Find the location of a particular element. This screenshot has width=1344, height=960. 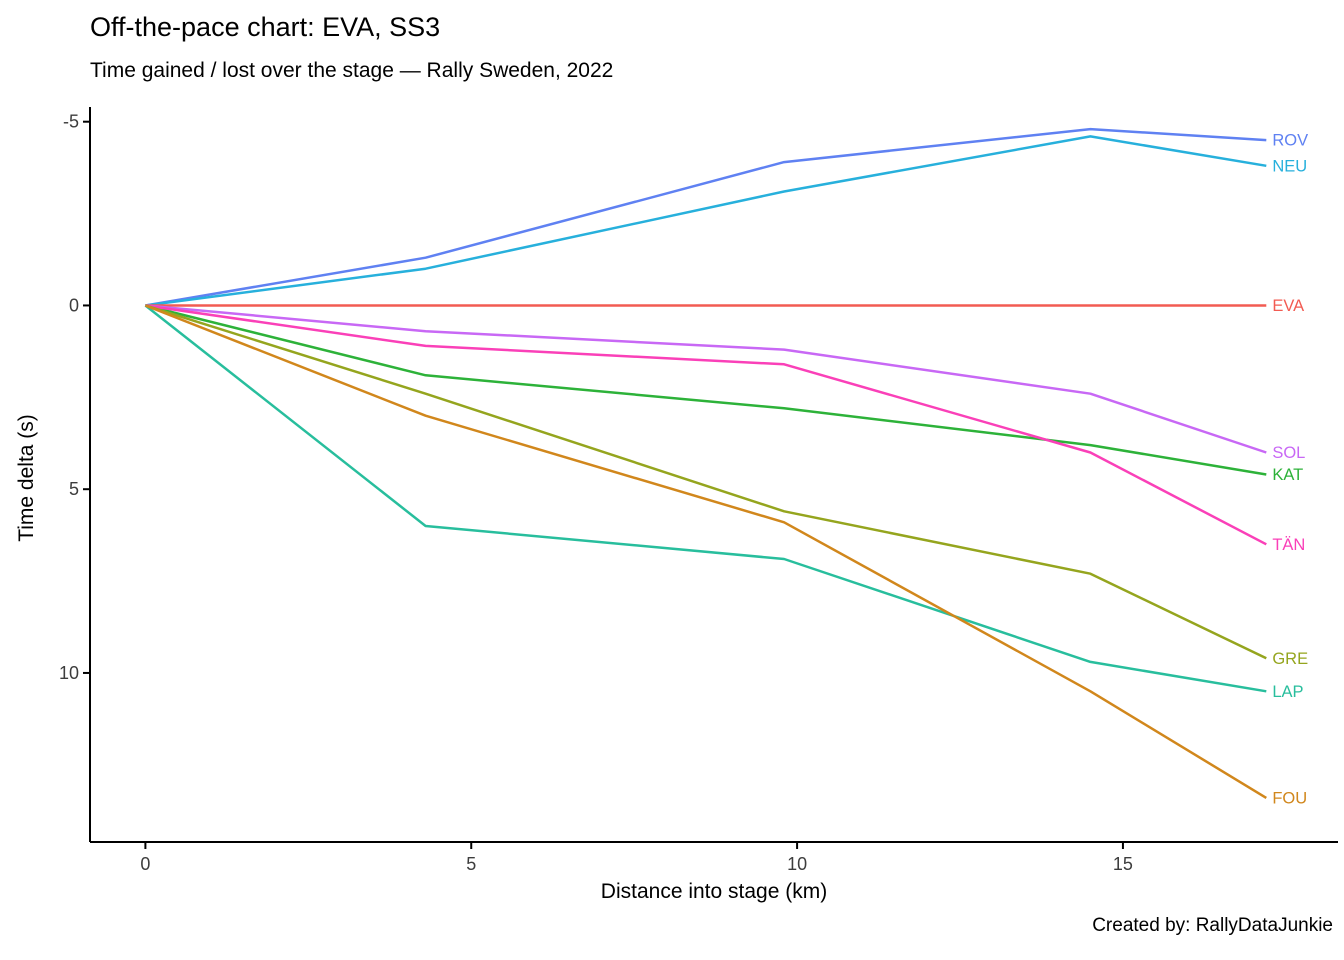

series-end-label-SOL: SOL is located at coordinates (1288, 453).